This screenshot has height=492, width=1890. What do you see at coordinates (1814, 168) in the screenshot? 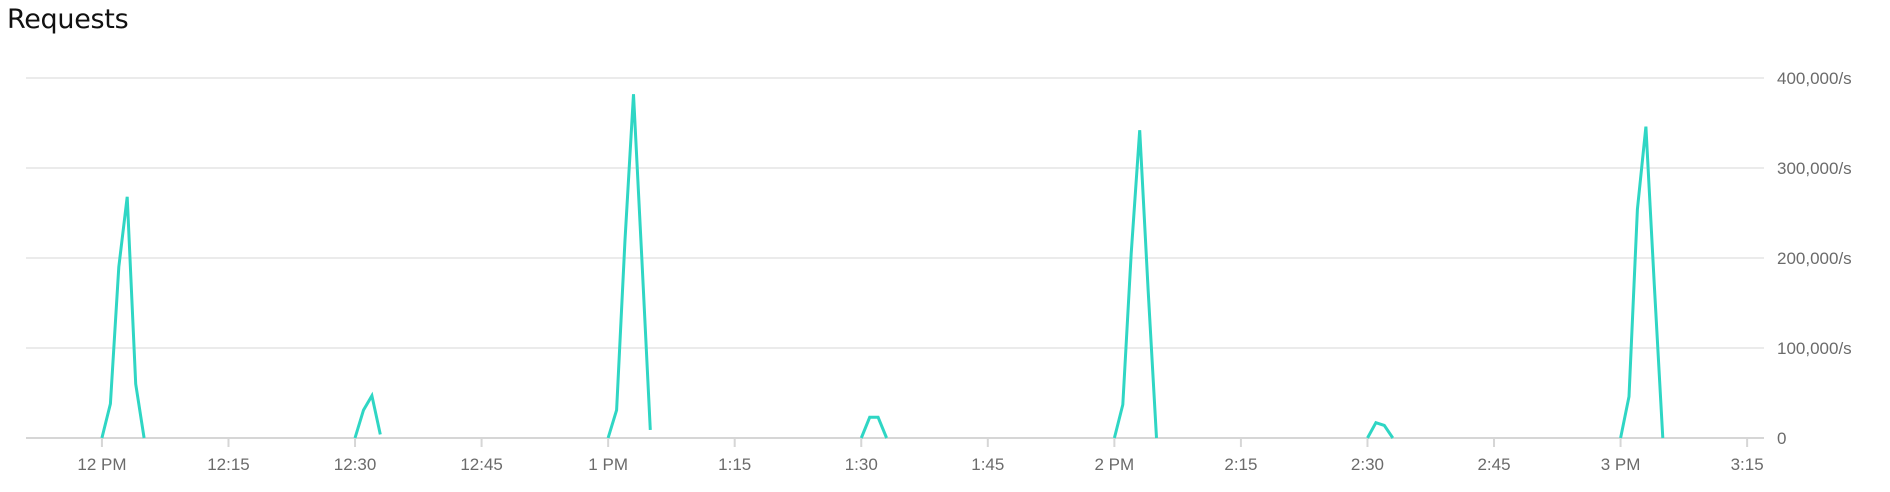
I see `y-tick-label: 300,000/s` at bounding box center [1814, 168].